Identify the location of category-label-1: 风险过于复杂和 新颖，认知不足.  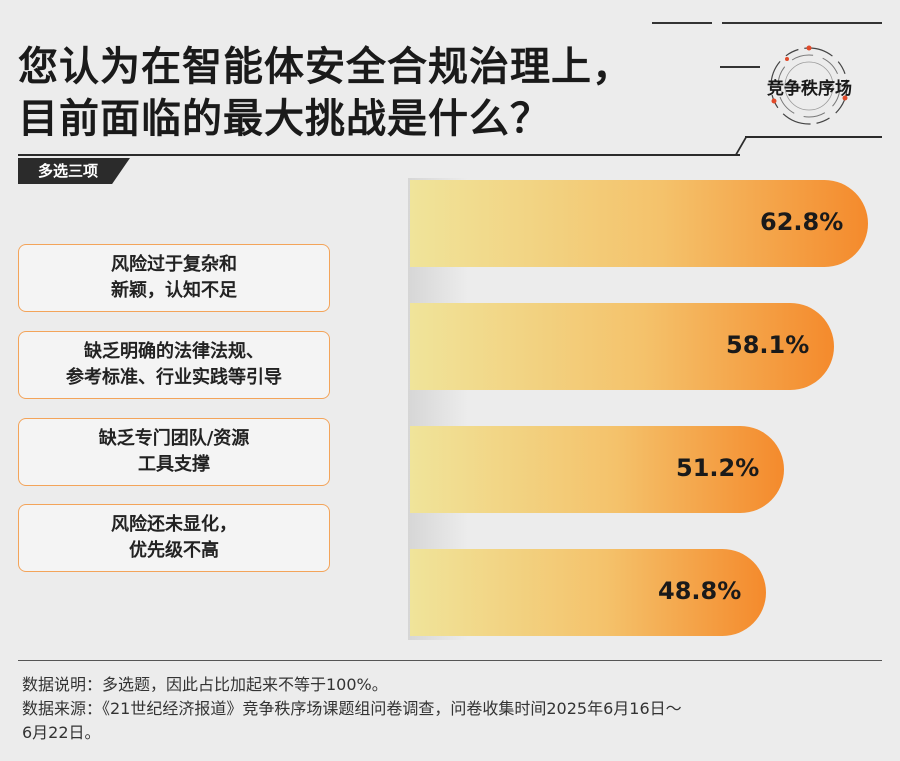
(174, 278).